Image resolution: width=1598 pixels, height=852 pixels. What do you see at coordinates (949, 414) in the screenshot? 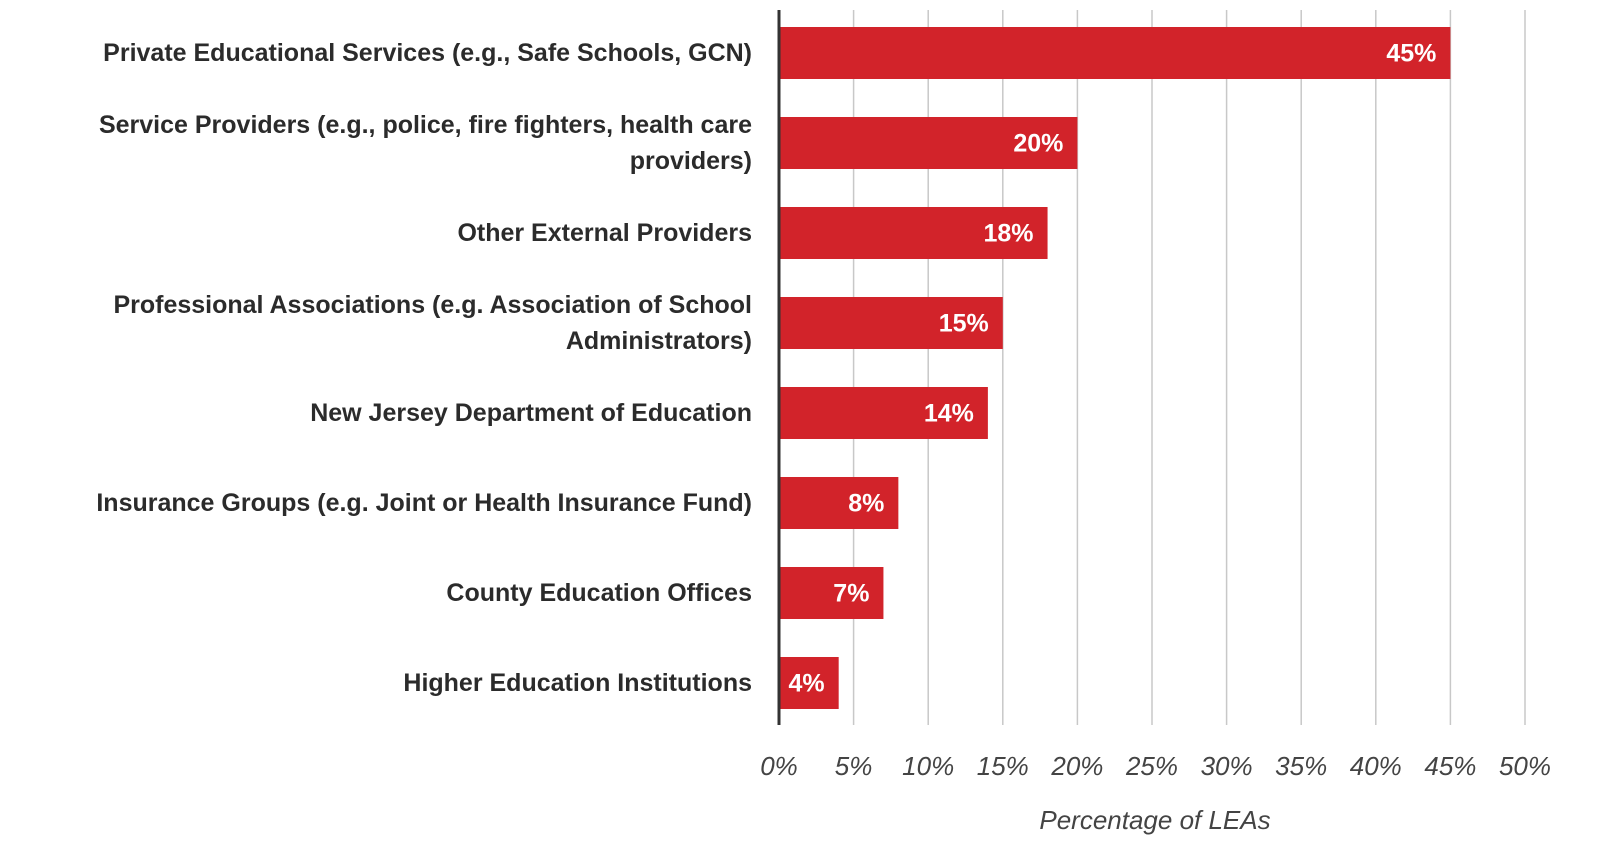
I see `value-label: 14%` at bounding box center [949, 414].